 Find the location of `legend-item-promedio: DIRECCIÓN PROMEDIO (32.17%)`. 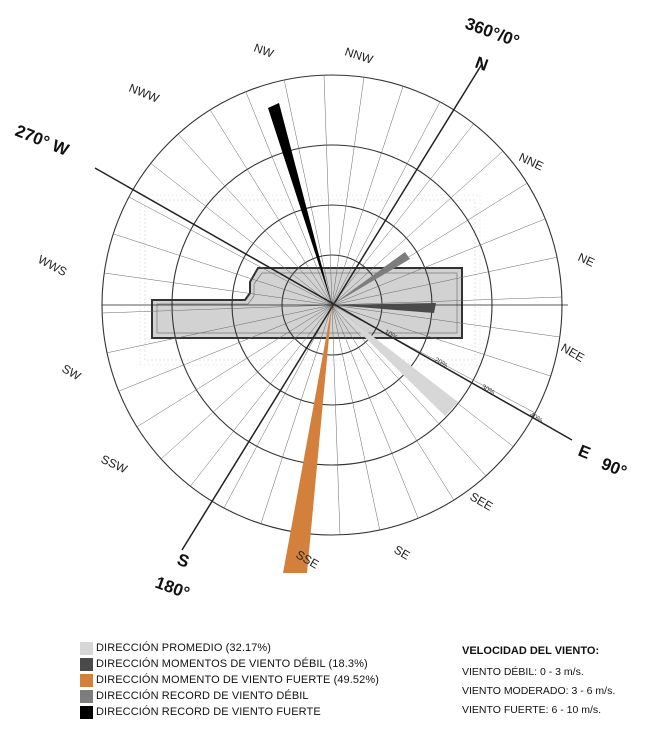

legend-item-promedio: DIRECCIÓN PROMEDIO (32.17%) is located at coordinates (260, 648).